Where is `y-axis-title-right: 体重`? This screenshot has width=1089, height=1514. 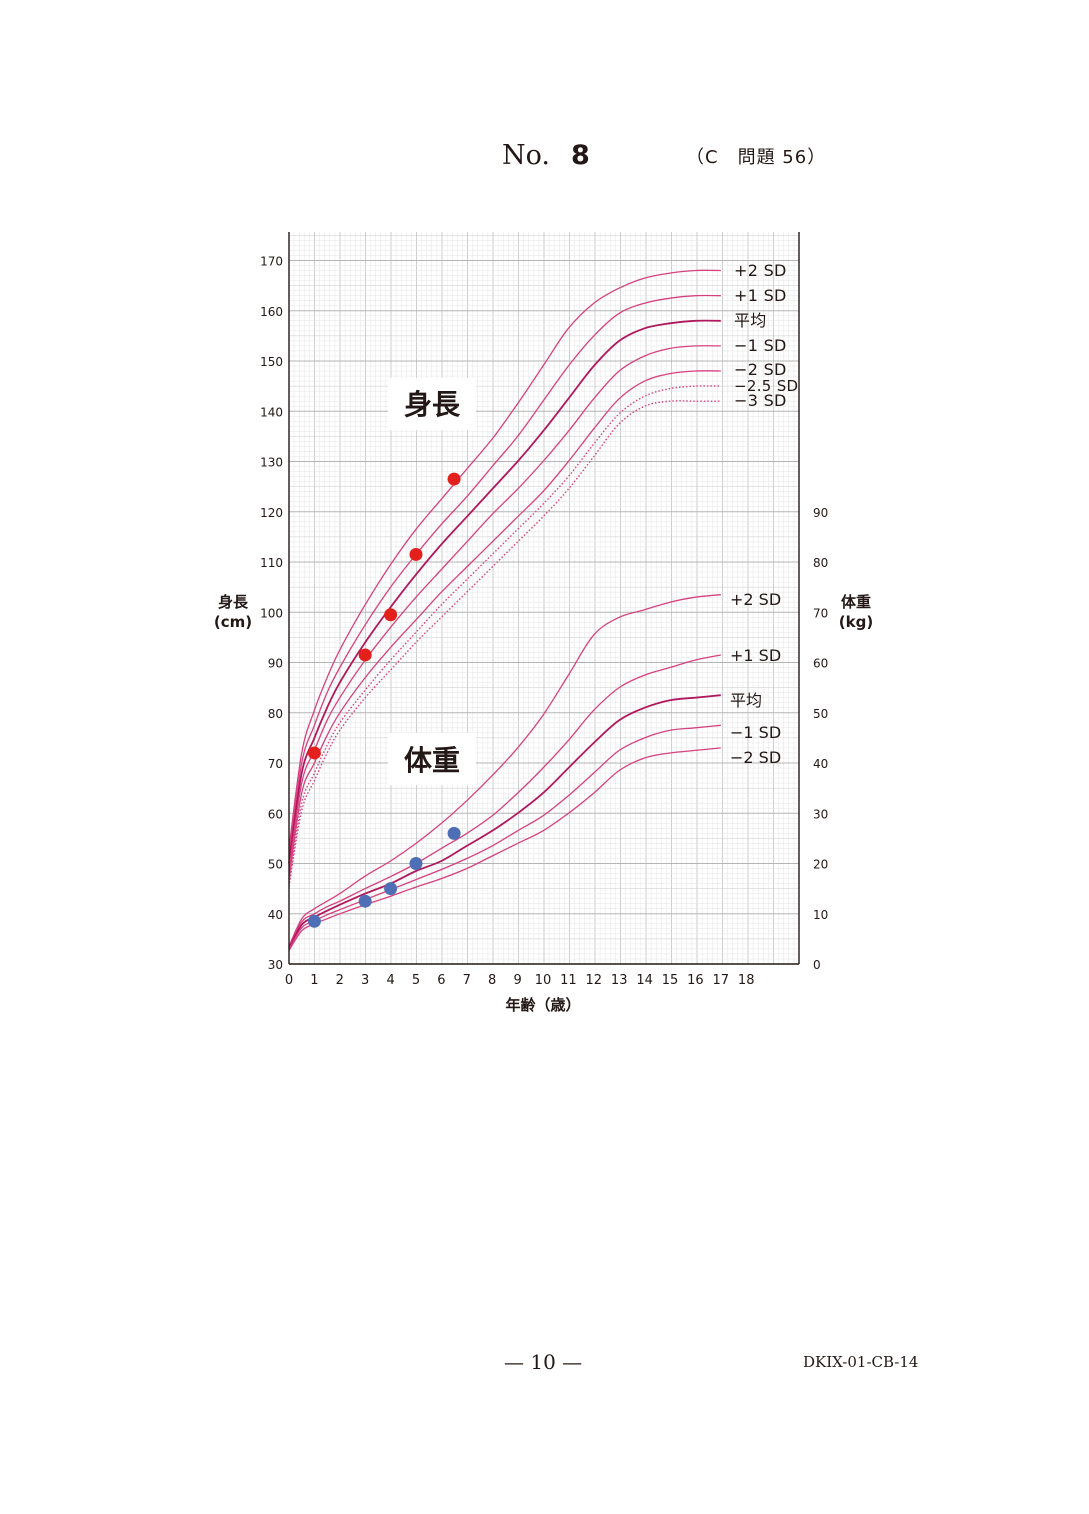 y-axis-title-right: 体重 is located at coordinates (856, 602).